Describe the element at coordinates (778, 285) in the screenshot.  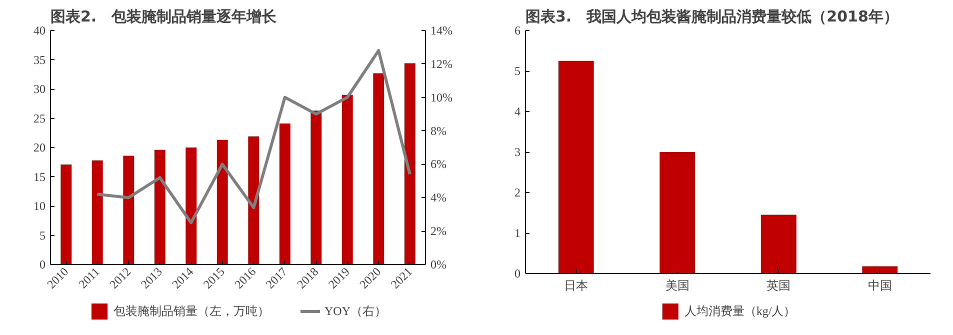
I see `x-tick-label: 英国` at that location.